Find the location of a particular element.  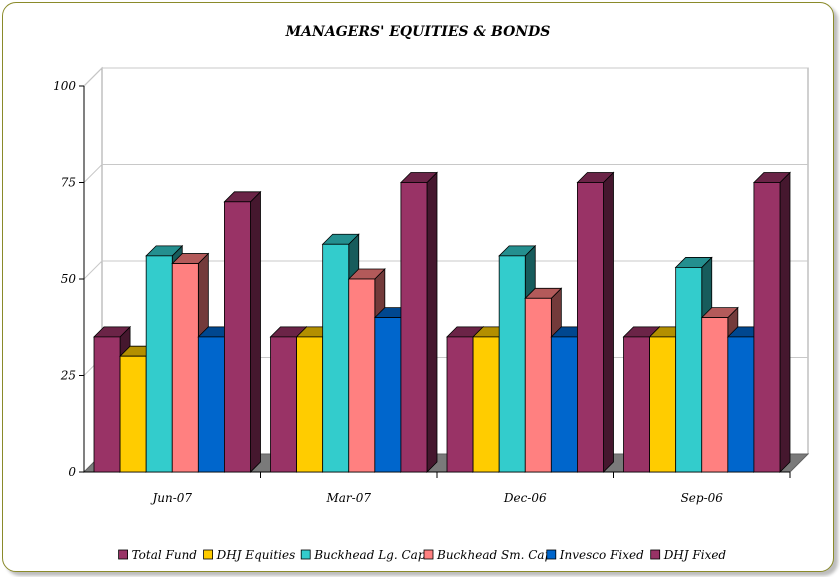

legend-label: DHJ Fixed is located at coordinates (695, 555).